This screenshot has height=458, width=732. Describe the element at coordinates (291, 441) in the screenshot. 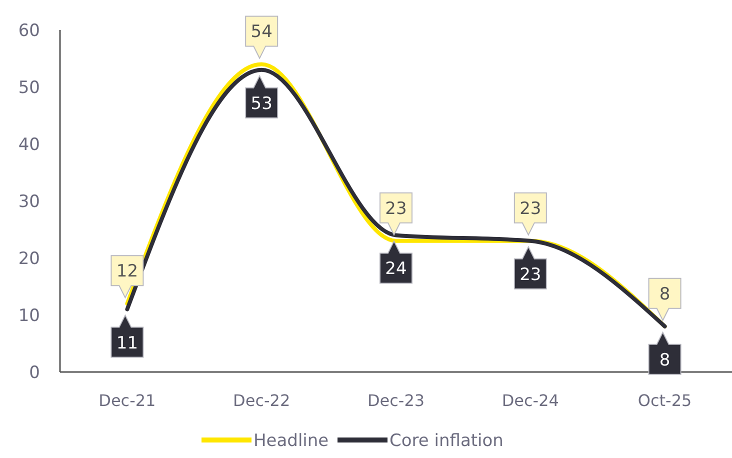

I see `legend-label: Headline` at that location.